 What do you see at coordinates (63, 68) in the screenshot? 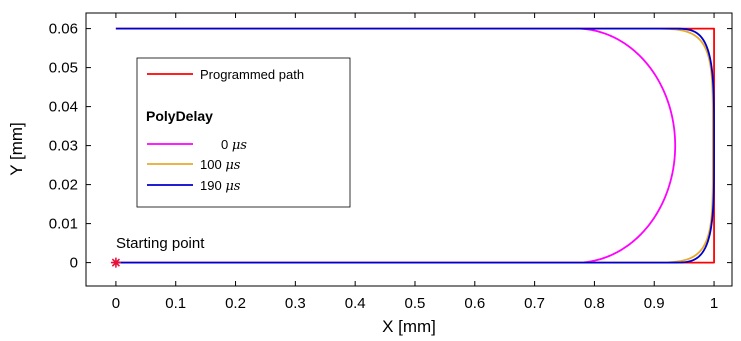
I see `y-tick-label: 0.05` at bounding box center [63, 68].